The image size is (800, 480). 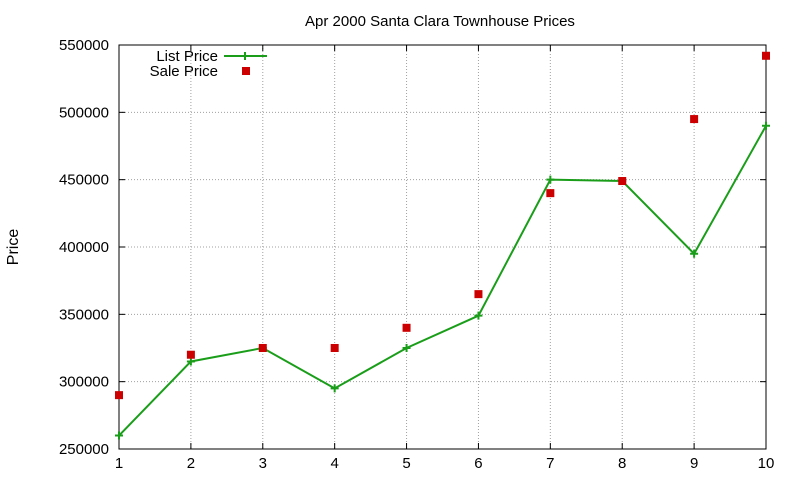 What do you see at coordinates (694, 463) in the screenshot?
I see `x-tick-label: 9` at bounding box center [694, 463].